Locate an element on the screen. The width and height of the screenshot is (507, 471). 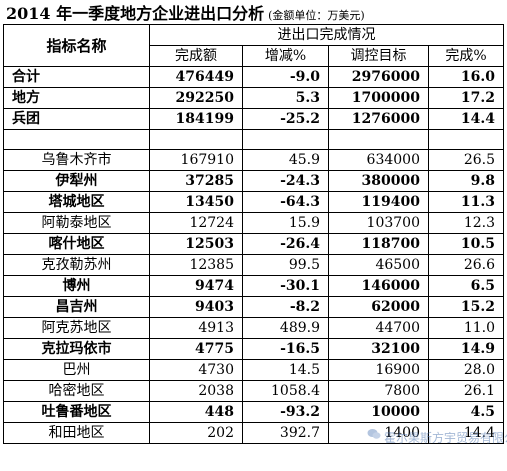
completed-cell: 12724 is located at coordinates (196, 223).